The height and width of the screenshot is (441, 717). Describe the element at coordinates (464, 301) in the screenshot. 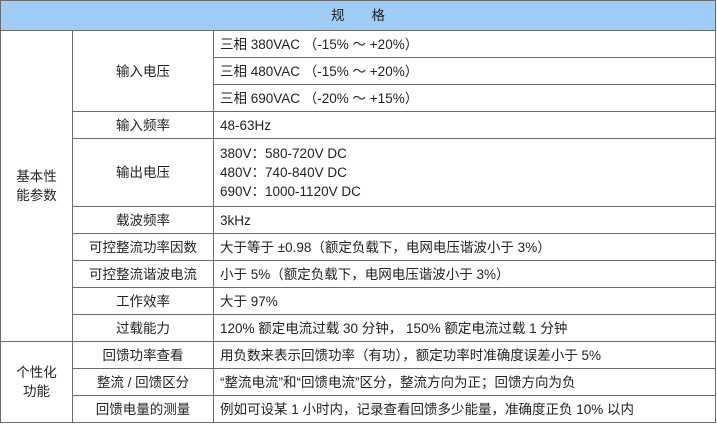

I see `param-value: 大于 97%` at that location.